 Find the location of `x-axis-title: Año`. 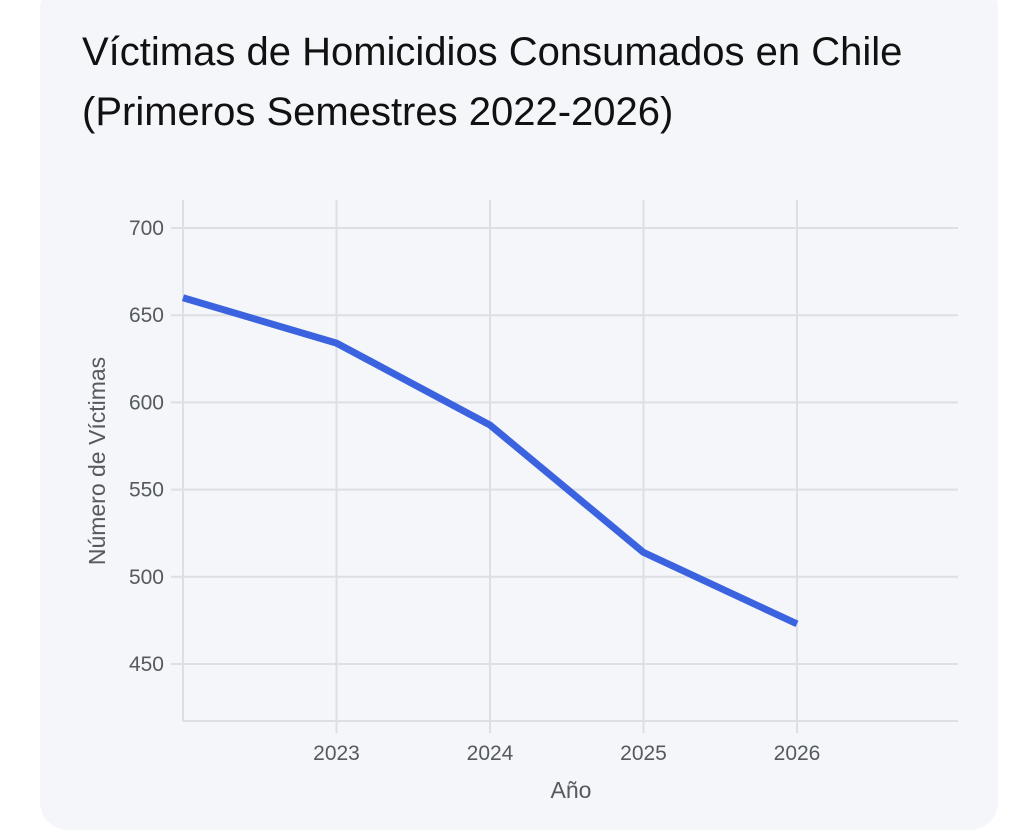

x-axis-title: Año is located at coordinates (571, 790).